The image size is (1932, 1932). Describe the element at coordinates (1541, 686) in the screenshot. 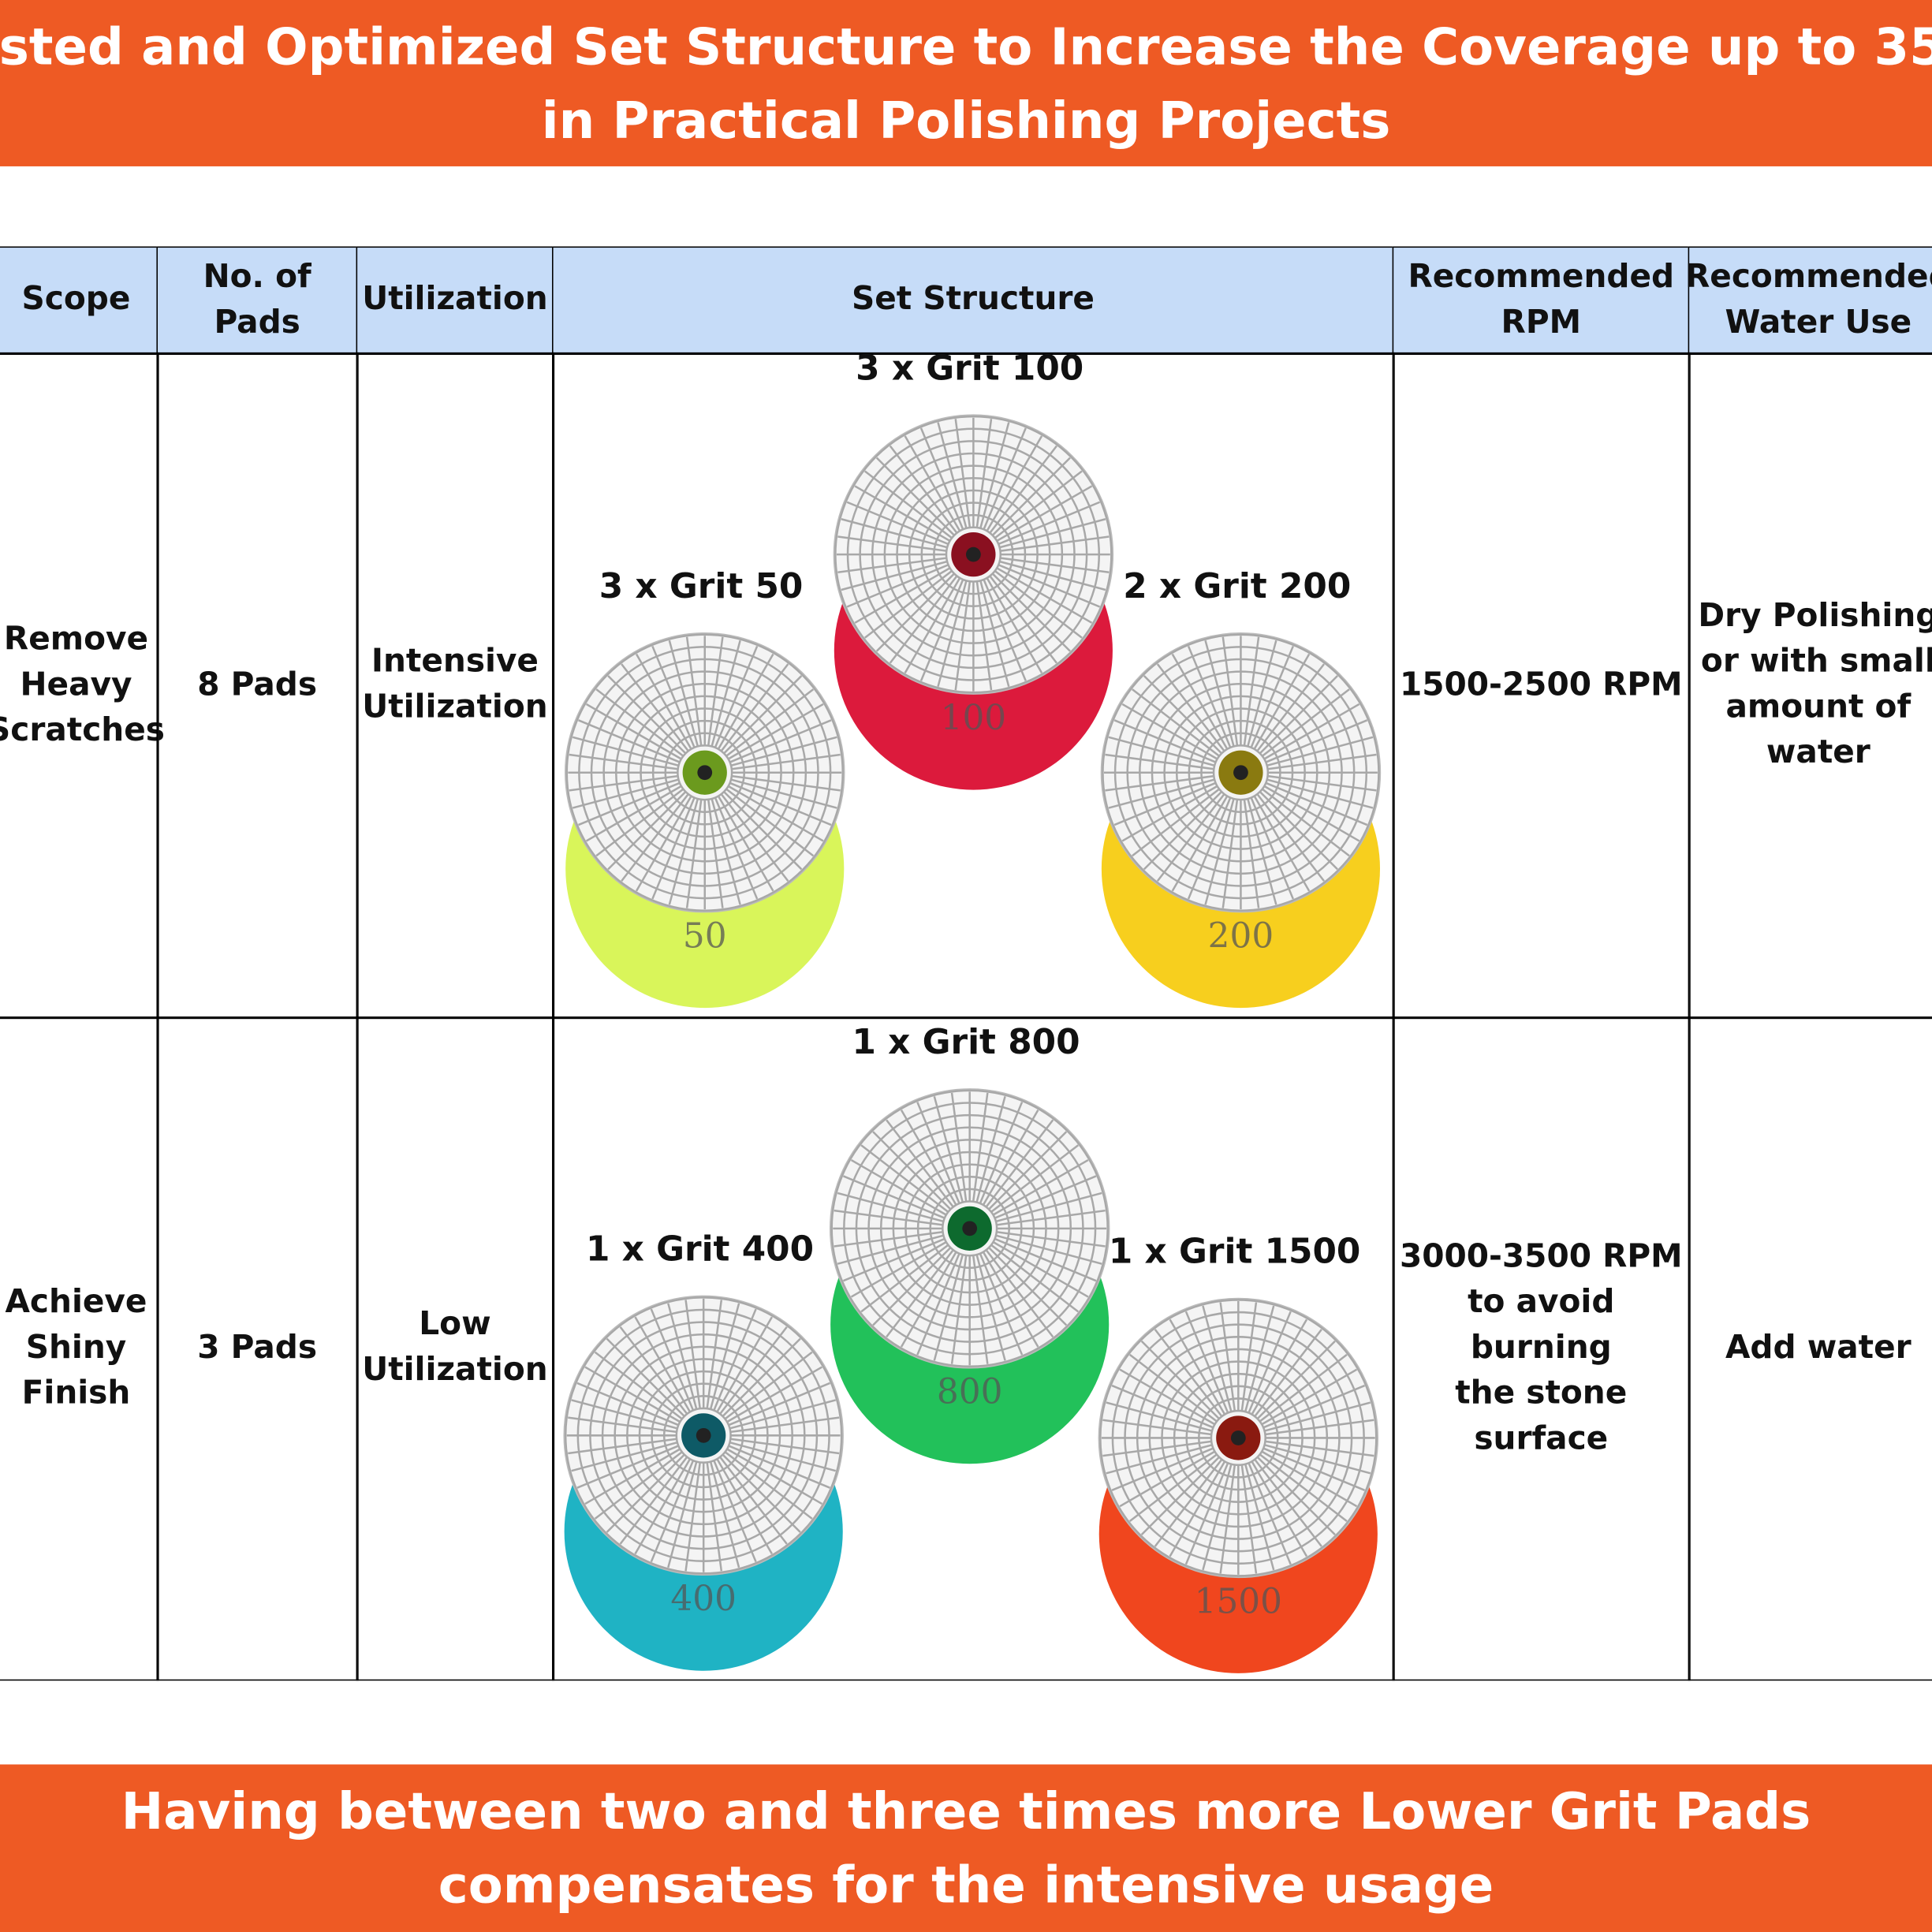

I see `cell-rpm: 1500-2500 RPM` at that location.